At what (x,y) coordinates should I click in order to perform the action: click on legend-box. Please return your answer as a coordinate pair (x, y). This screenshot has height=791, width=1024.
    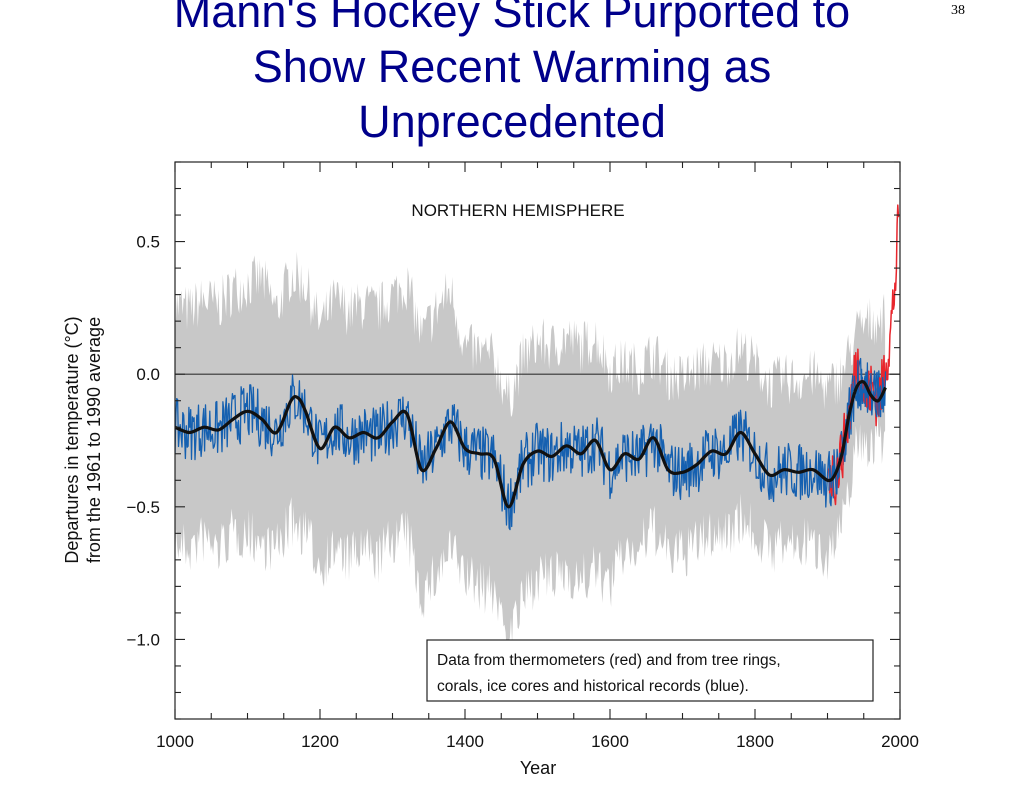
    Looking at the image, I should click on (650, 670).